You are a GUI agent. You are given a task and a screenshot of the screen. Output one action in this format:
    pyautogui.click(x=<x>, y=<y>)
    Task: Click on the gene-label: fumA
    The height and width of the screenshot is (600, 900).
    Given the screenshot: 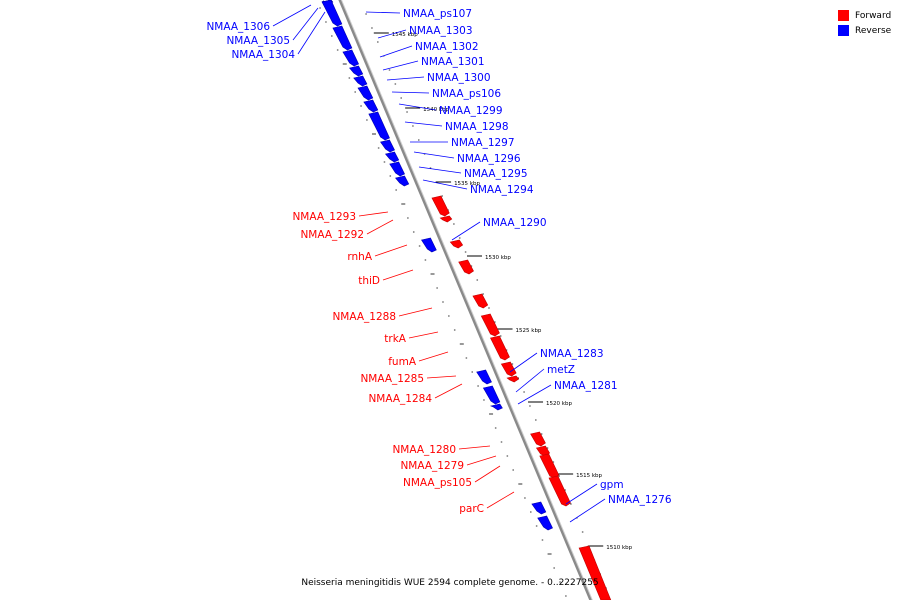 What is the action you would take?
    pyautogui.click(x=402, y=362)
    